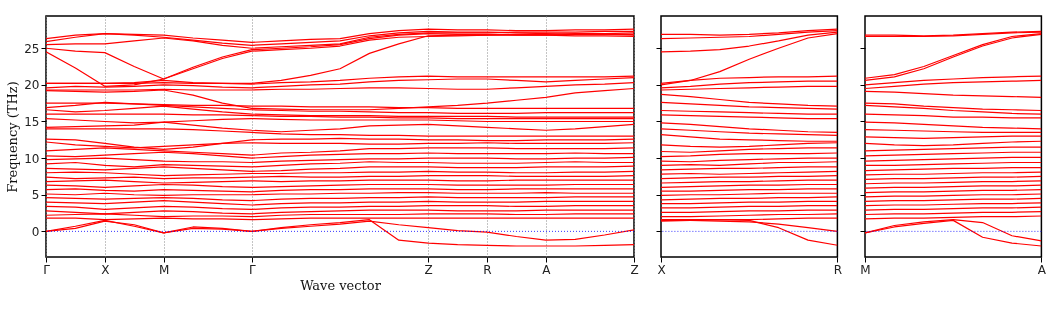  Describe the element at coordinates (32, 121) in the screenshot. I see `y-tick-label: 15` at that location.